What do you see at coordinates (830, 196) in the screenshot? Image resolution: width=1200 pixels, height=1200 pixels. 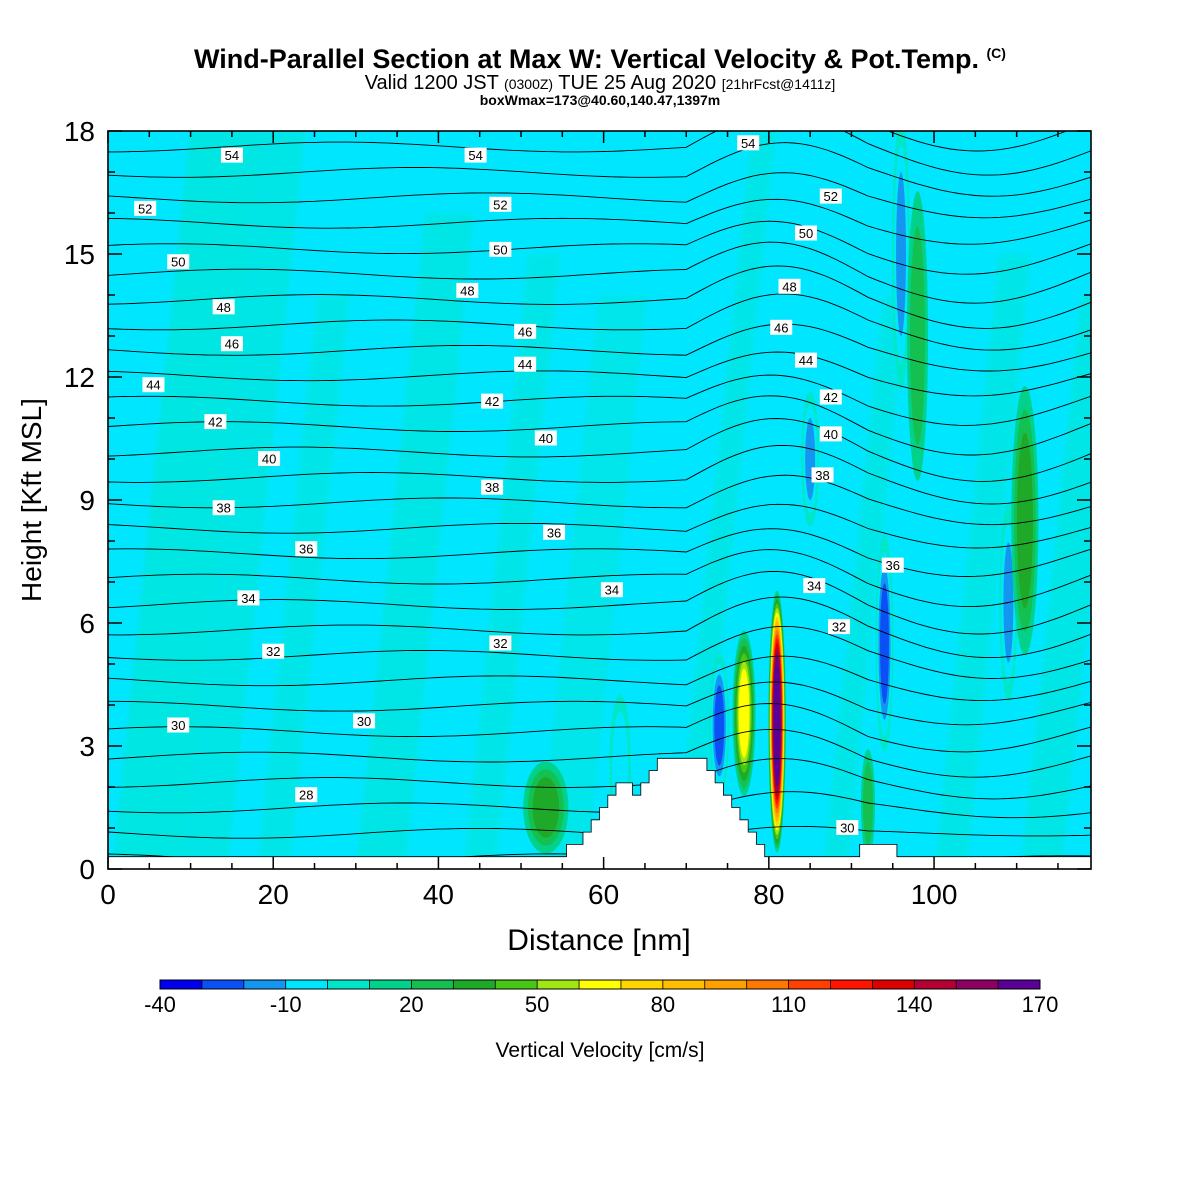 I see `isentrope-label-5: 52` at bounding box center [830, 196].